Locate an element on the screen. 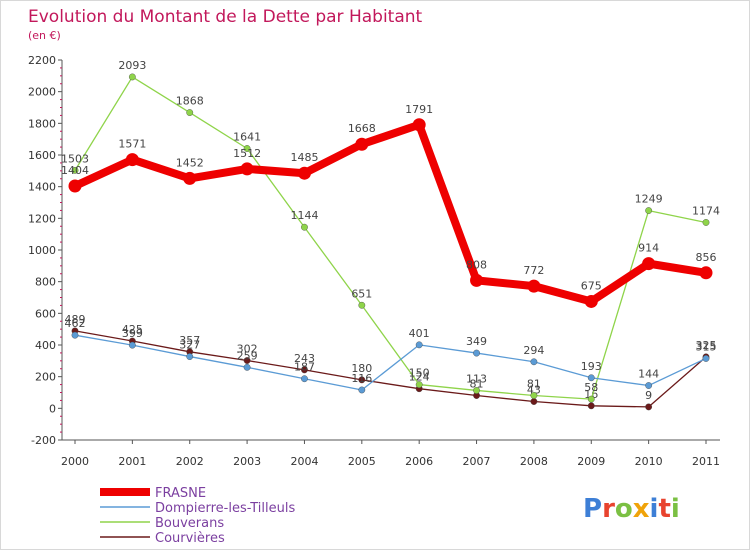  data-label: 315 is located at coordinates (706, 346).